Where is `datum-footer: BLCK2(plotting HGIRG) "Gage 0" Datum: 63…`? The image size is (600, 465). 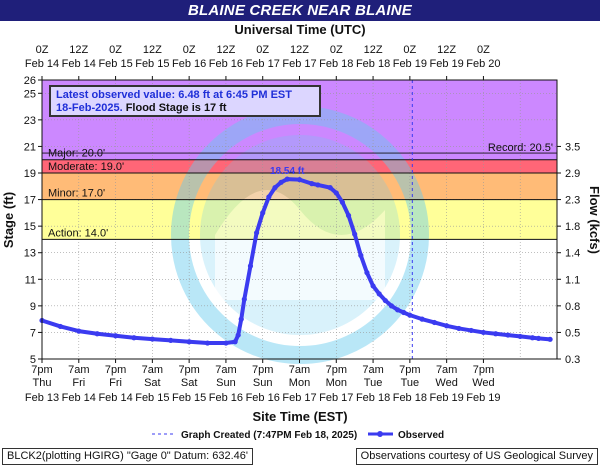
datum-footer: BLCK2(plotting HGIRG) "Gage 0" Datum: 63… is located at coordinates (128, 456).